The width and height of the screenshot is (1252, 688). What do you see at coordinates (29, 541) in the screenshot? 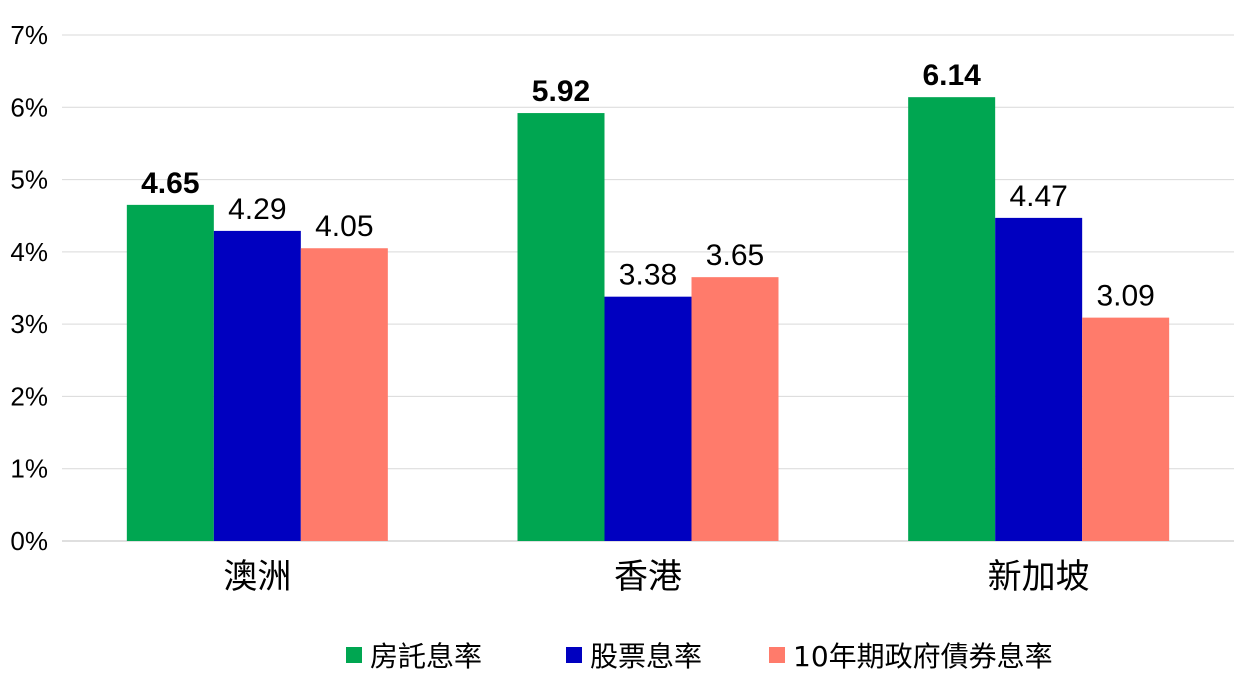
I see `y-tick-label: 0%` at bounding box center [29, 541].